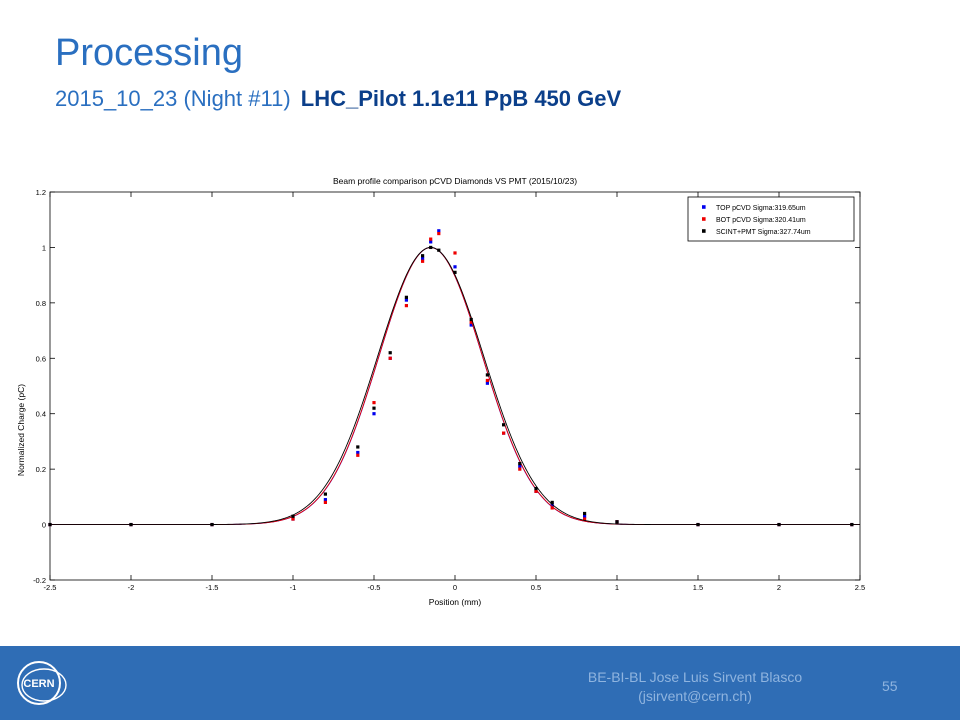 This screenshot has height=720, width=960. I want to click on x-tick-label: -2, so click(131, 587).